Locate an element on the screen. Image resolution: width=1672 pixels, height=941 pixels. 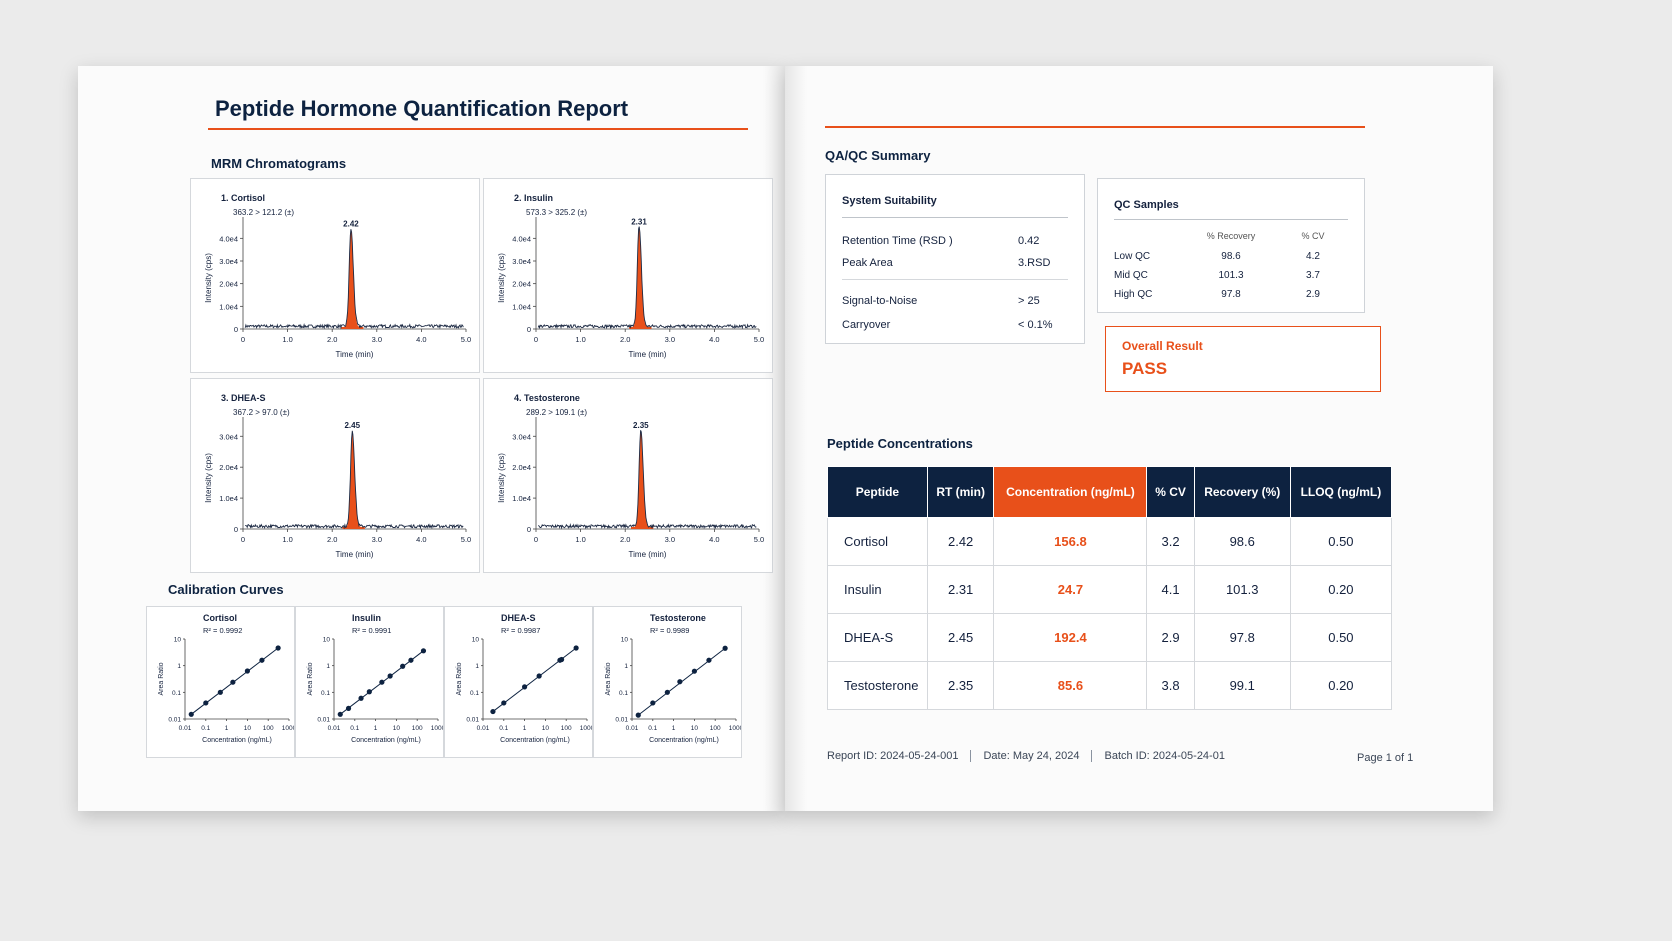
box-title: QC Samples is located at coordinates (1146, 205).